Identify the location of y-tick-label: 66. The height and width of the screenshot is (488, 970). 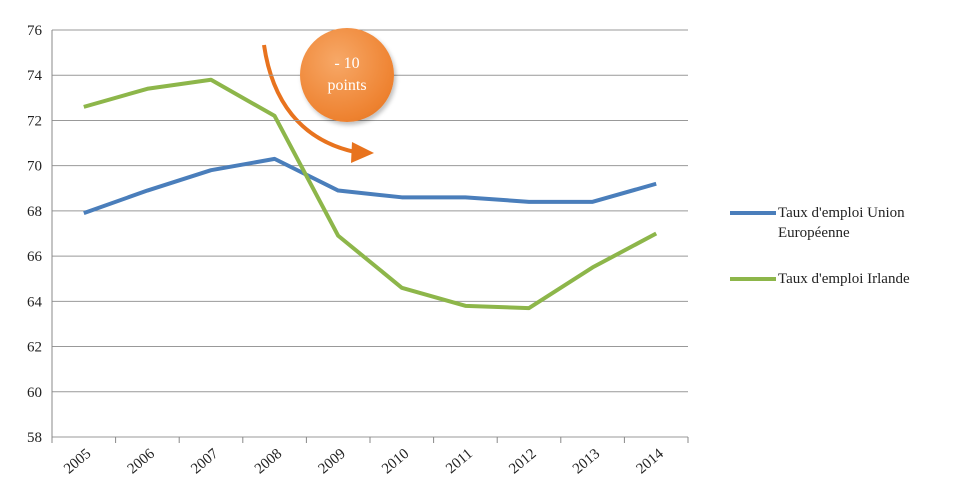
(35, 257).